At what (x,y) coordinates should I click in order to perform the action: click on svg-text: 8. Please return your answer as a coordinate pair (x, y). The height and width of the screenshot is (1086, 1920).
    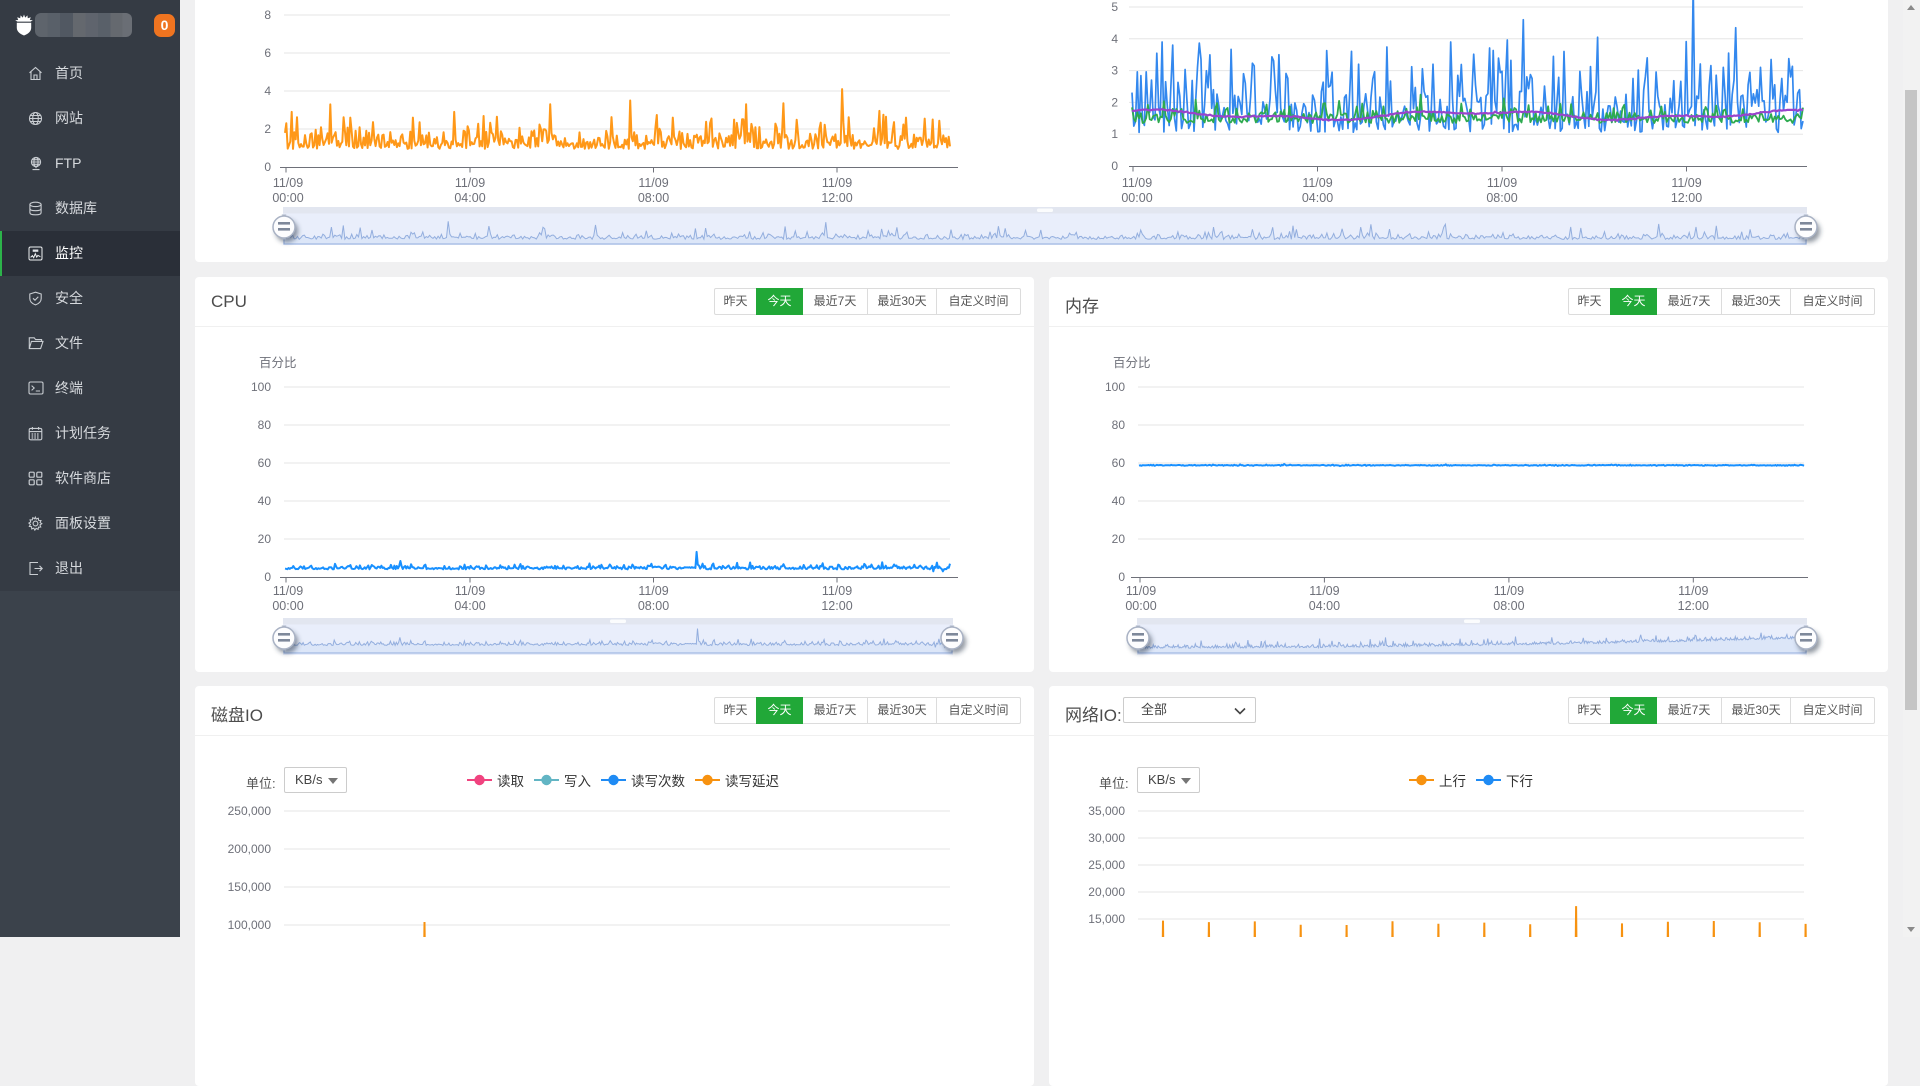
    Looking at the image, I should click on (267, 15).